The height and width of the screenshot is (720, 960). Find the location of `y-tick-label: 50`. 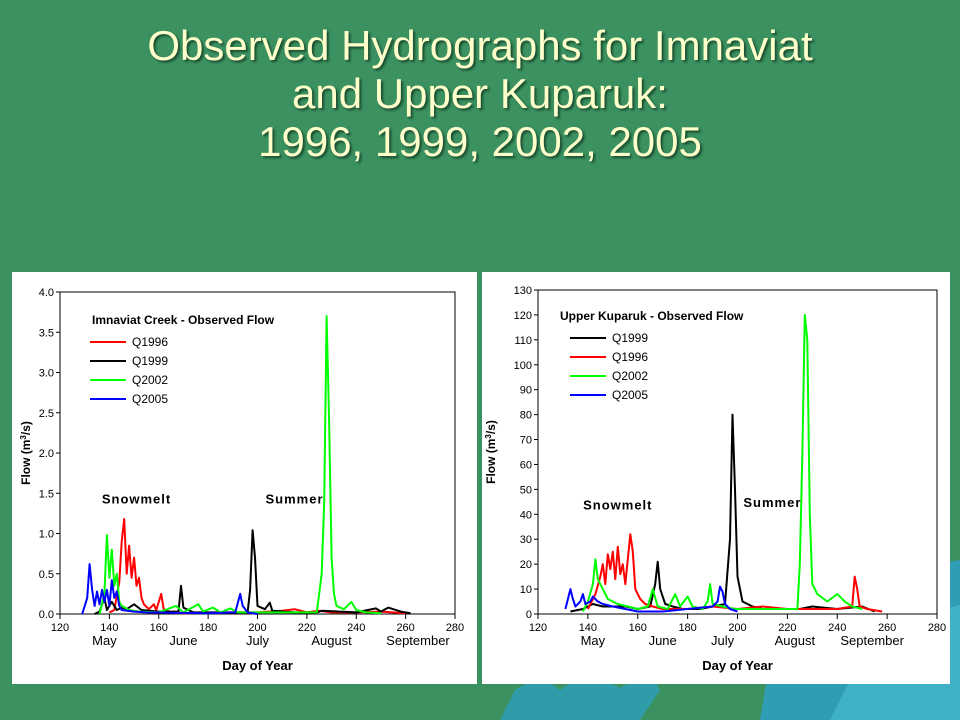

y-tick-label: 50 is located at coordinates (526, 490).